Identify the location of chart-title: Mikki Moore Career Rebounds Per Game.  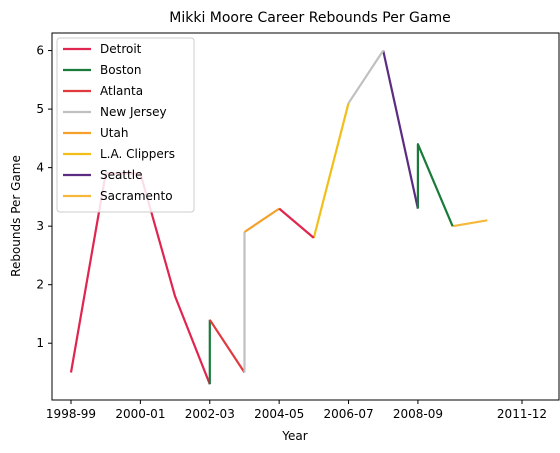
(309, 18).